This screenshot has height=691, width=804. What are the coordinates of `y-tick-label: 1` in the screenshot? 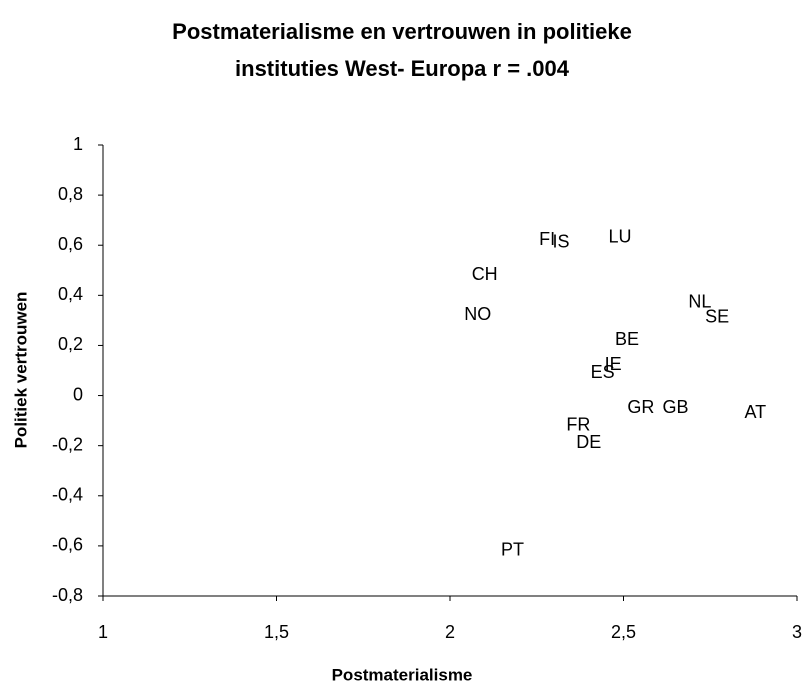 It's located at (78, 144).